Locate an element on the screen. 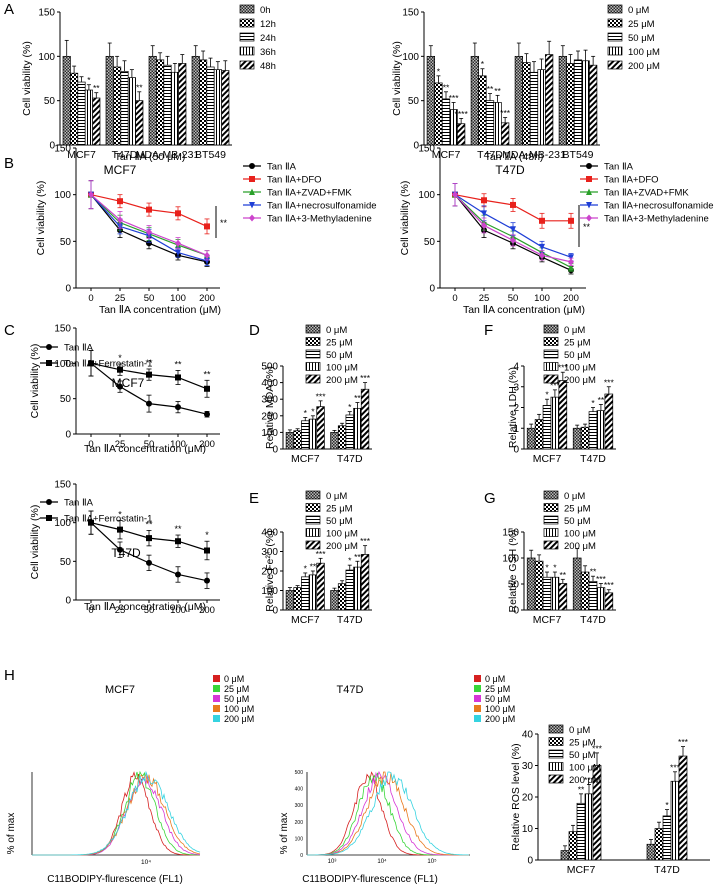  legend-label: 0h is located at coordinates (265, 10).